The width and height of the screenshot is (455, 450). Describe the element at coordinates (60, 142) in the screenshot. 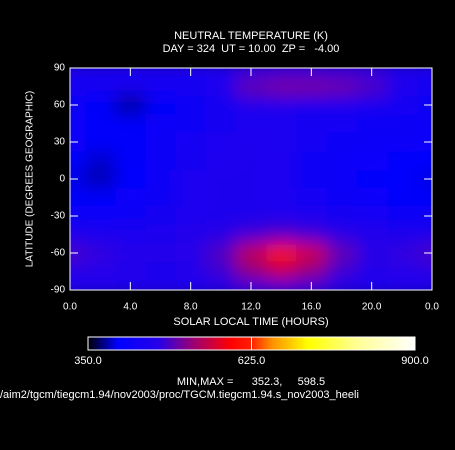

I see `y-tick-label: 30` at that location.